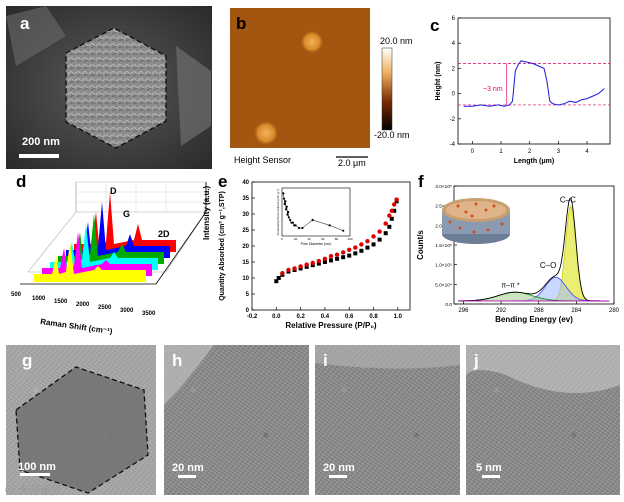 This screenshot has height=502, width=624. What do you see at coordinates (352, 163) in the screenshot?
I see `scalebar-label: 2.0 μm` at bounding box center [352, 163].